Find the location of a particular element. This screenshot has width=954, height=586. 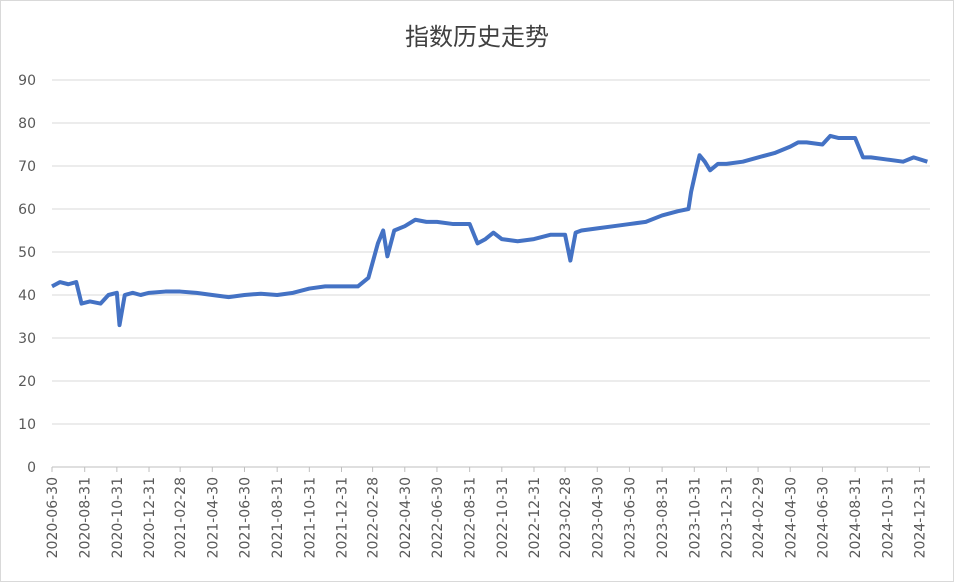

x-tick-label: 2024-12-31 is located at coordinates (920, 517).